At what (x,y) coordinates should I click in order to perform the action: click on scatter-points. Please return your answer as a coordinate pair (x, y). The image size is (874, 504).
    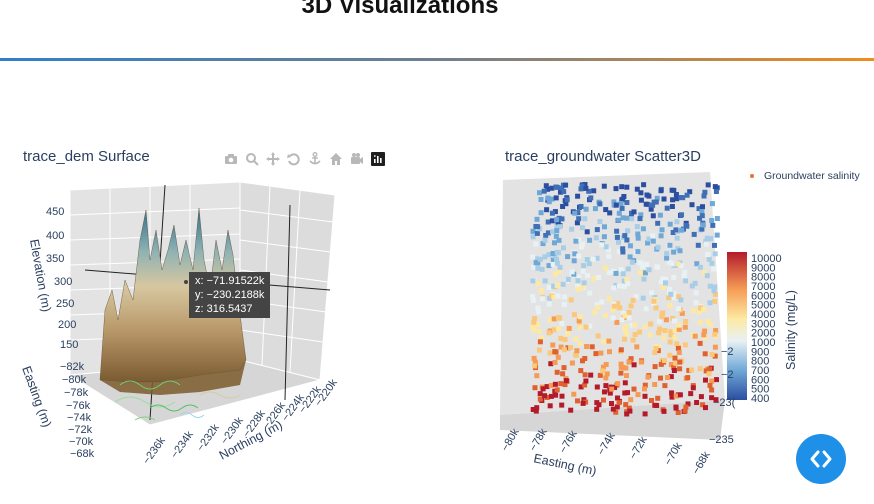
    Looking at the image, I should click on (625, 299).